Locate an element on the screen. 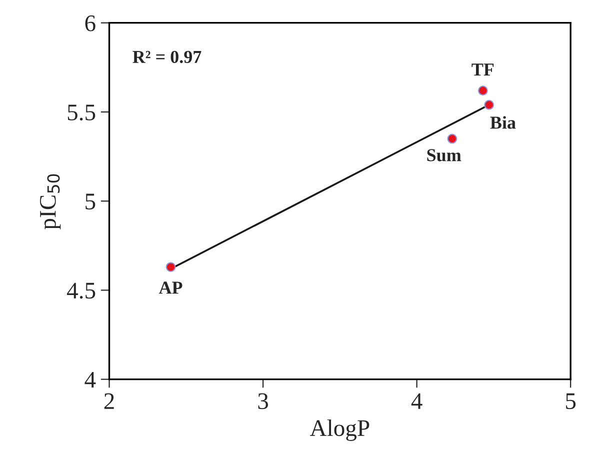 This screenshot has width=607, height=457. x-tick-label: 3 is located at coordinates (263, 401).